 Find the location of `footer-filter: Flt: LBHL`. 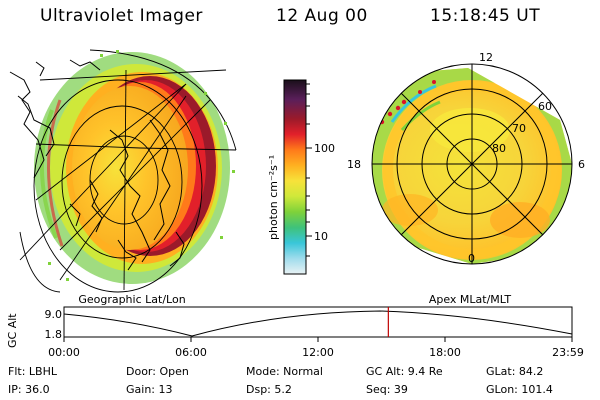

footer-filter: Flt: LBHL is located at coordinates (32, 371).